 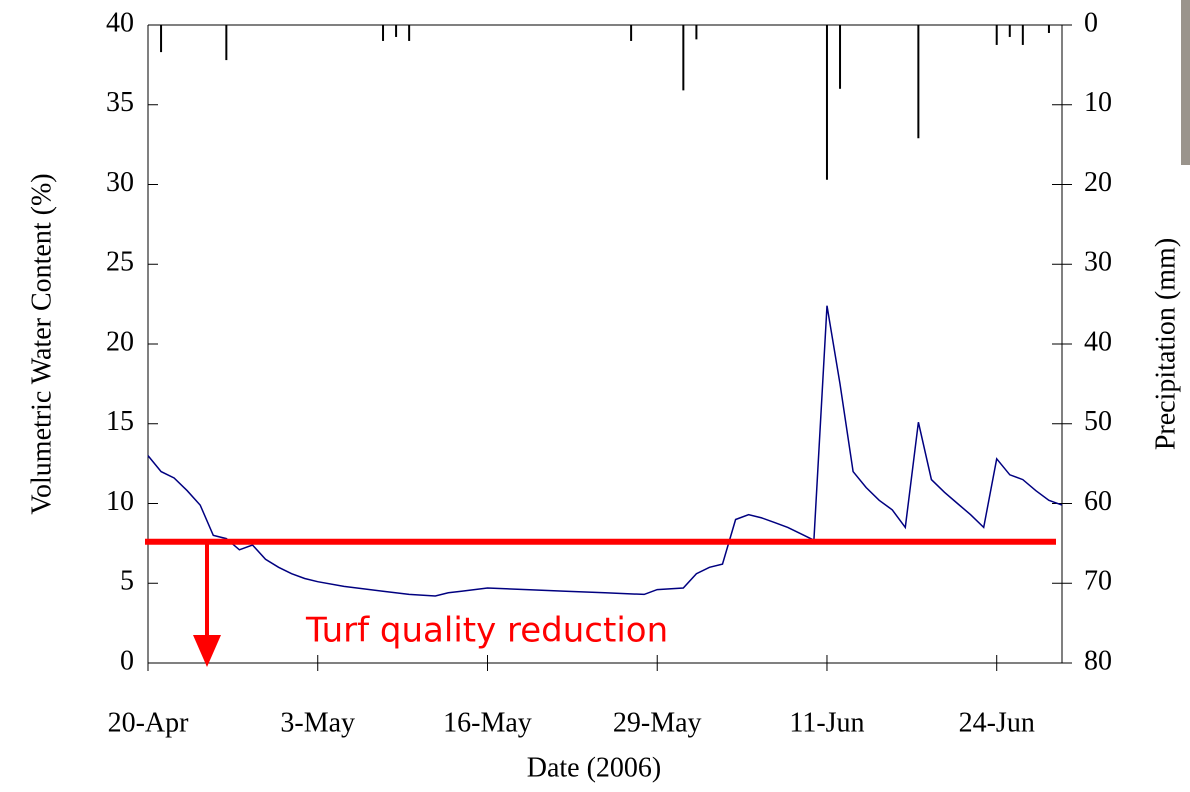 What do you see at coordinates (41, 343) in the screenshot?
I see `y-axis-title: Volumetric Water Content (%)` at bounding box center [41, 343].